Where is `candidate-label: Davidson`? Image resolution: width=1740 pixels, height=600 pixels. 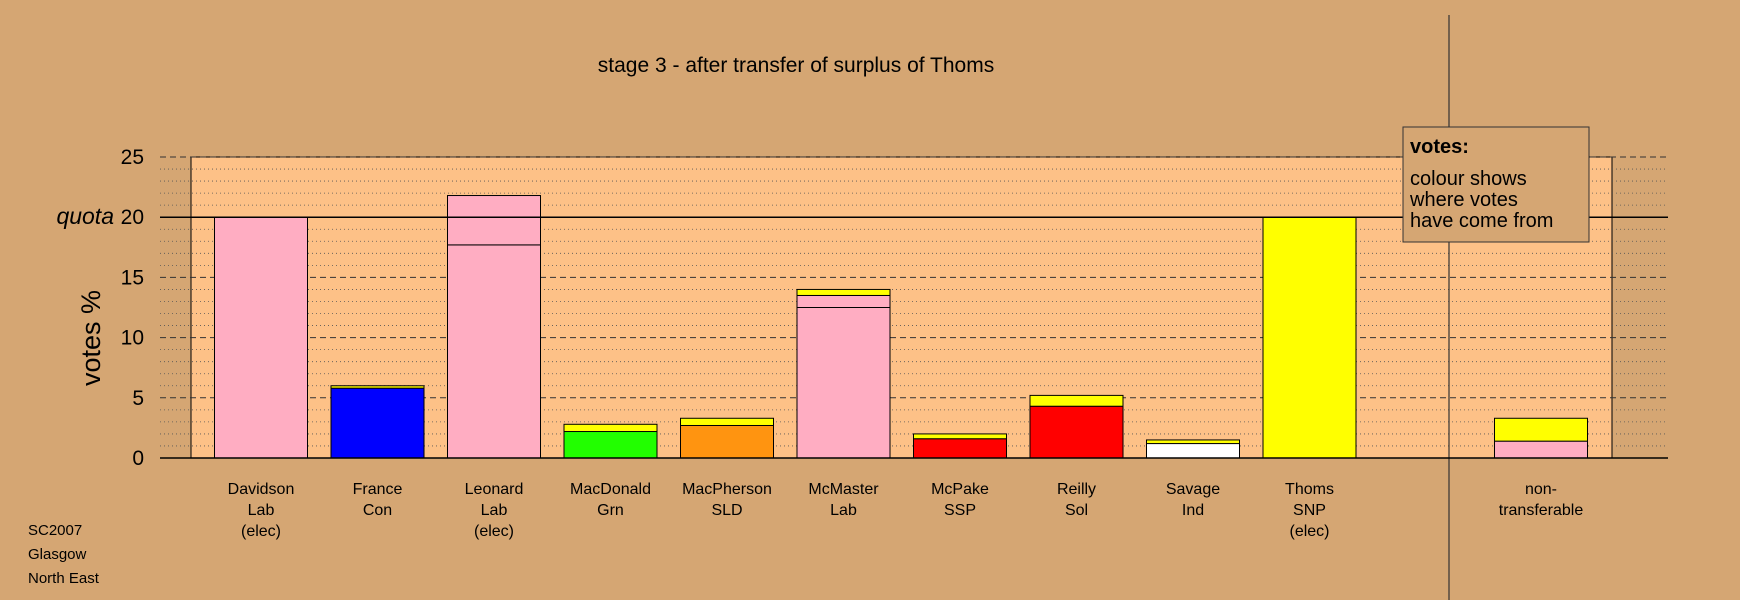 candidate-label: Davidson is located at coordinates (261, 489).